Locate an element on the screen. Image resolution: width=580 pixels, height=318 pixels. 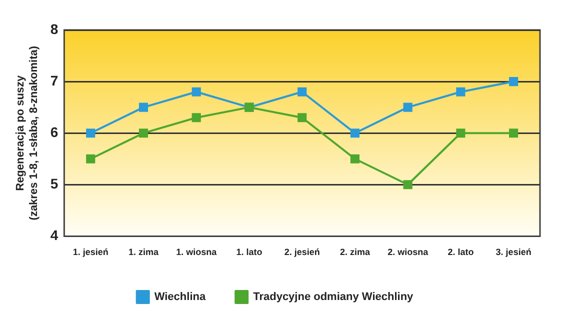
x-tick-label: 2. lato is located at coordinates (461, 252).